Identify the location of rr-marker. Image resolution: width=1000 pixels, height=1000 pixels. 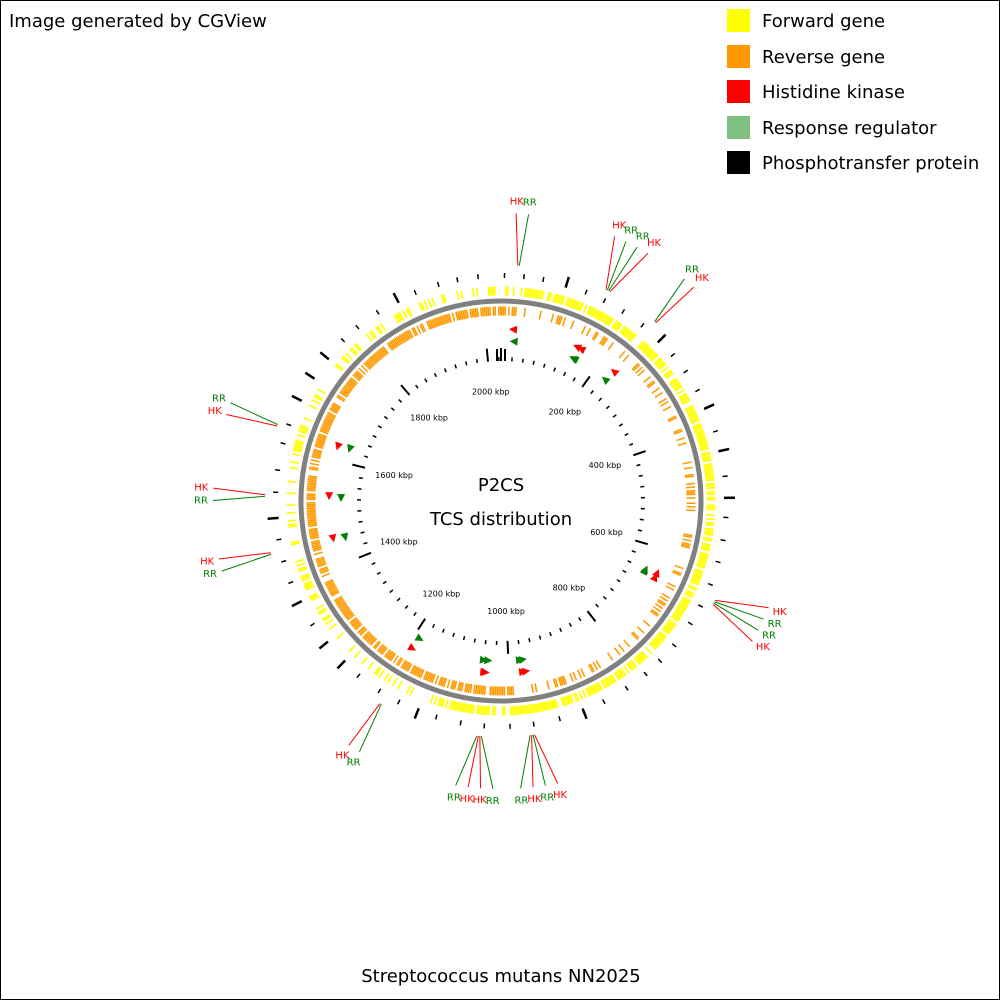
(344, 537).